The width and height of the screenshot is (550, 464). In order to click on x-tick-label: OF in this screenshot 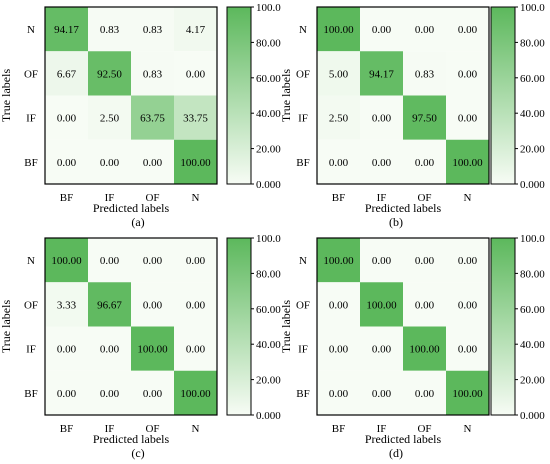, I will do `click(152, 429)`.